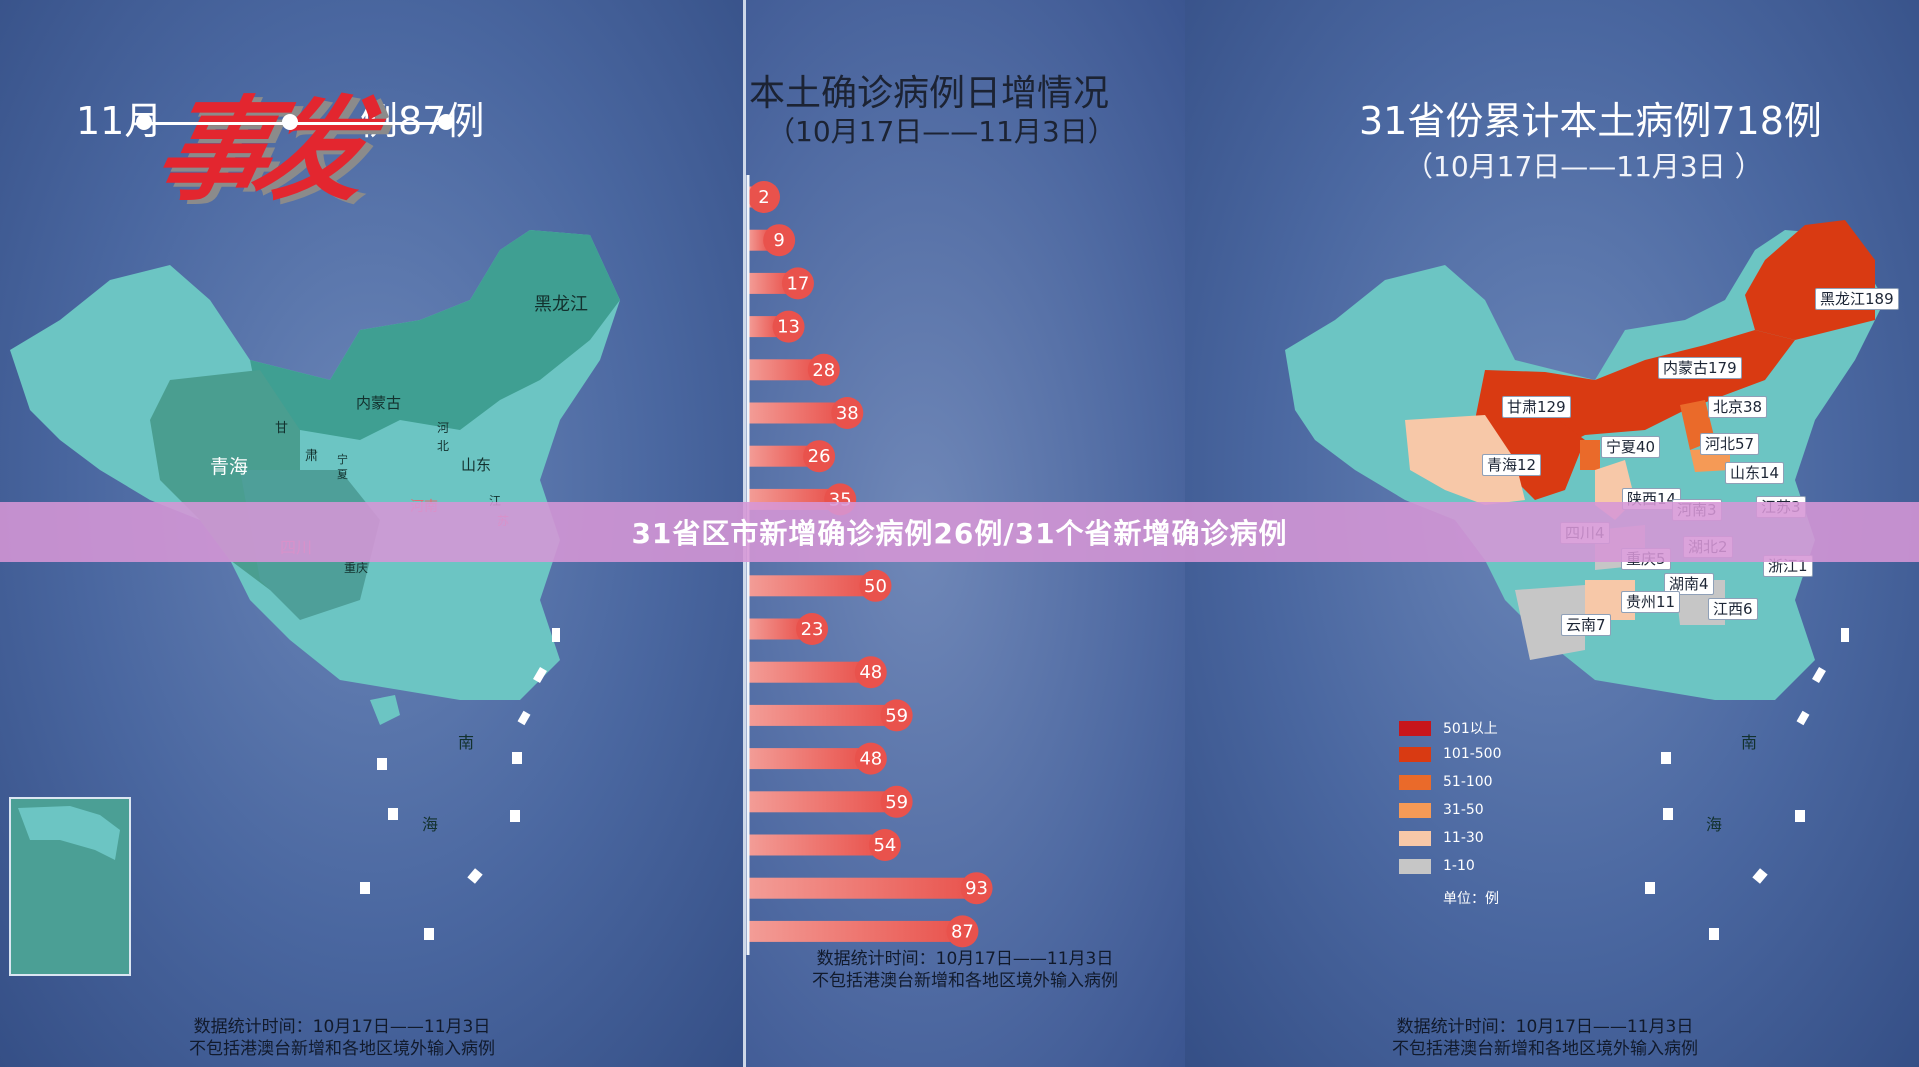 This screenshot has height=1067, width=1919. What do you see at coordinates (561, 304) in the screenshot?
I see `left-label-heilongjiang: 黑龙江` at bounding box center [561, 304].